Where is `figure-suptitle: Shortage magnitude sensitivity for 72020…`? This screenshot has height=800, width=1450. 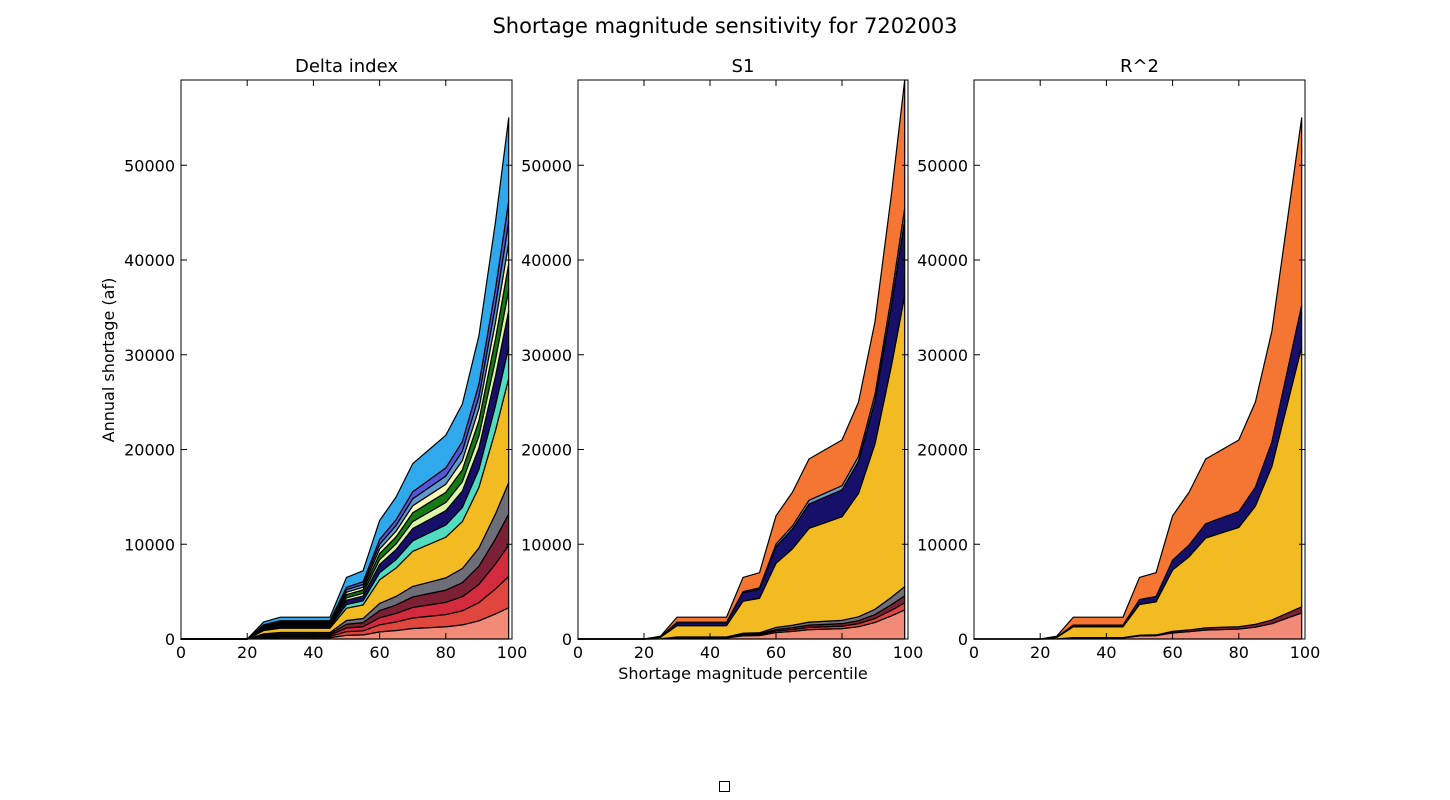 figure-suptitle: Shortage magnitude sensitivity for 72020… is located at coordinates (724, 26).